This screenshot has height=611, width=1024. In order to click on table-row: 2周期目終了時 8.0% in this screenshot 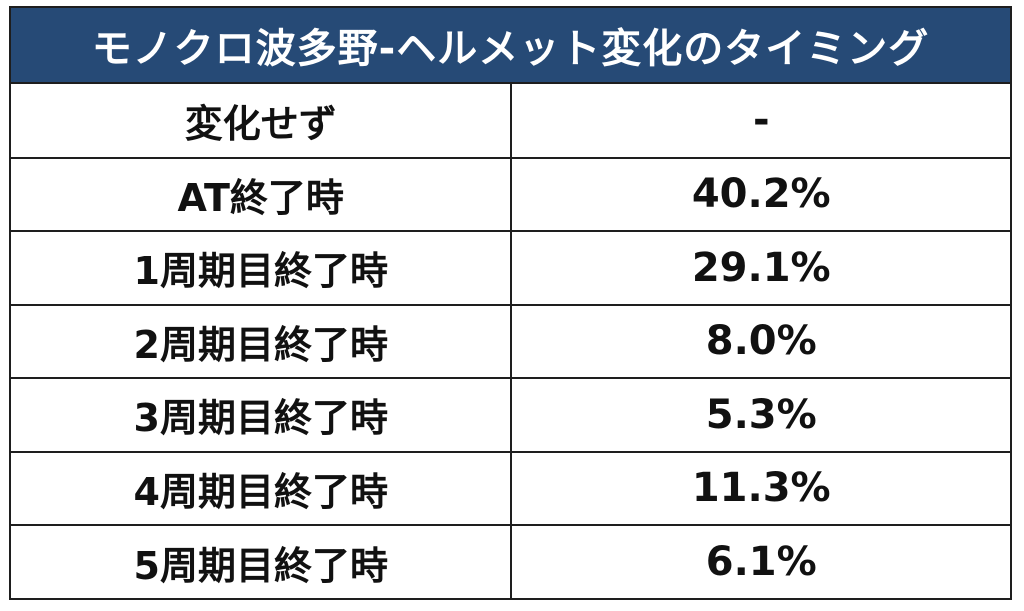, I will do `click(510, 340)`.